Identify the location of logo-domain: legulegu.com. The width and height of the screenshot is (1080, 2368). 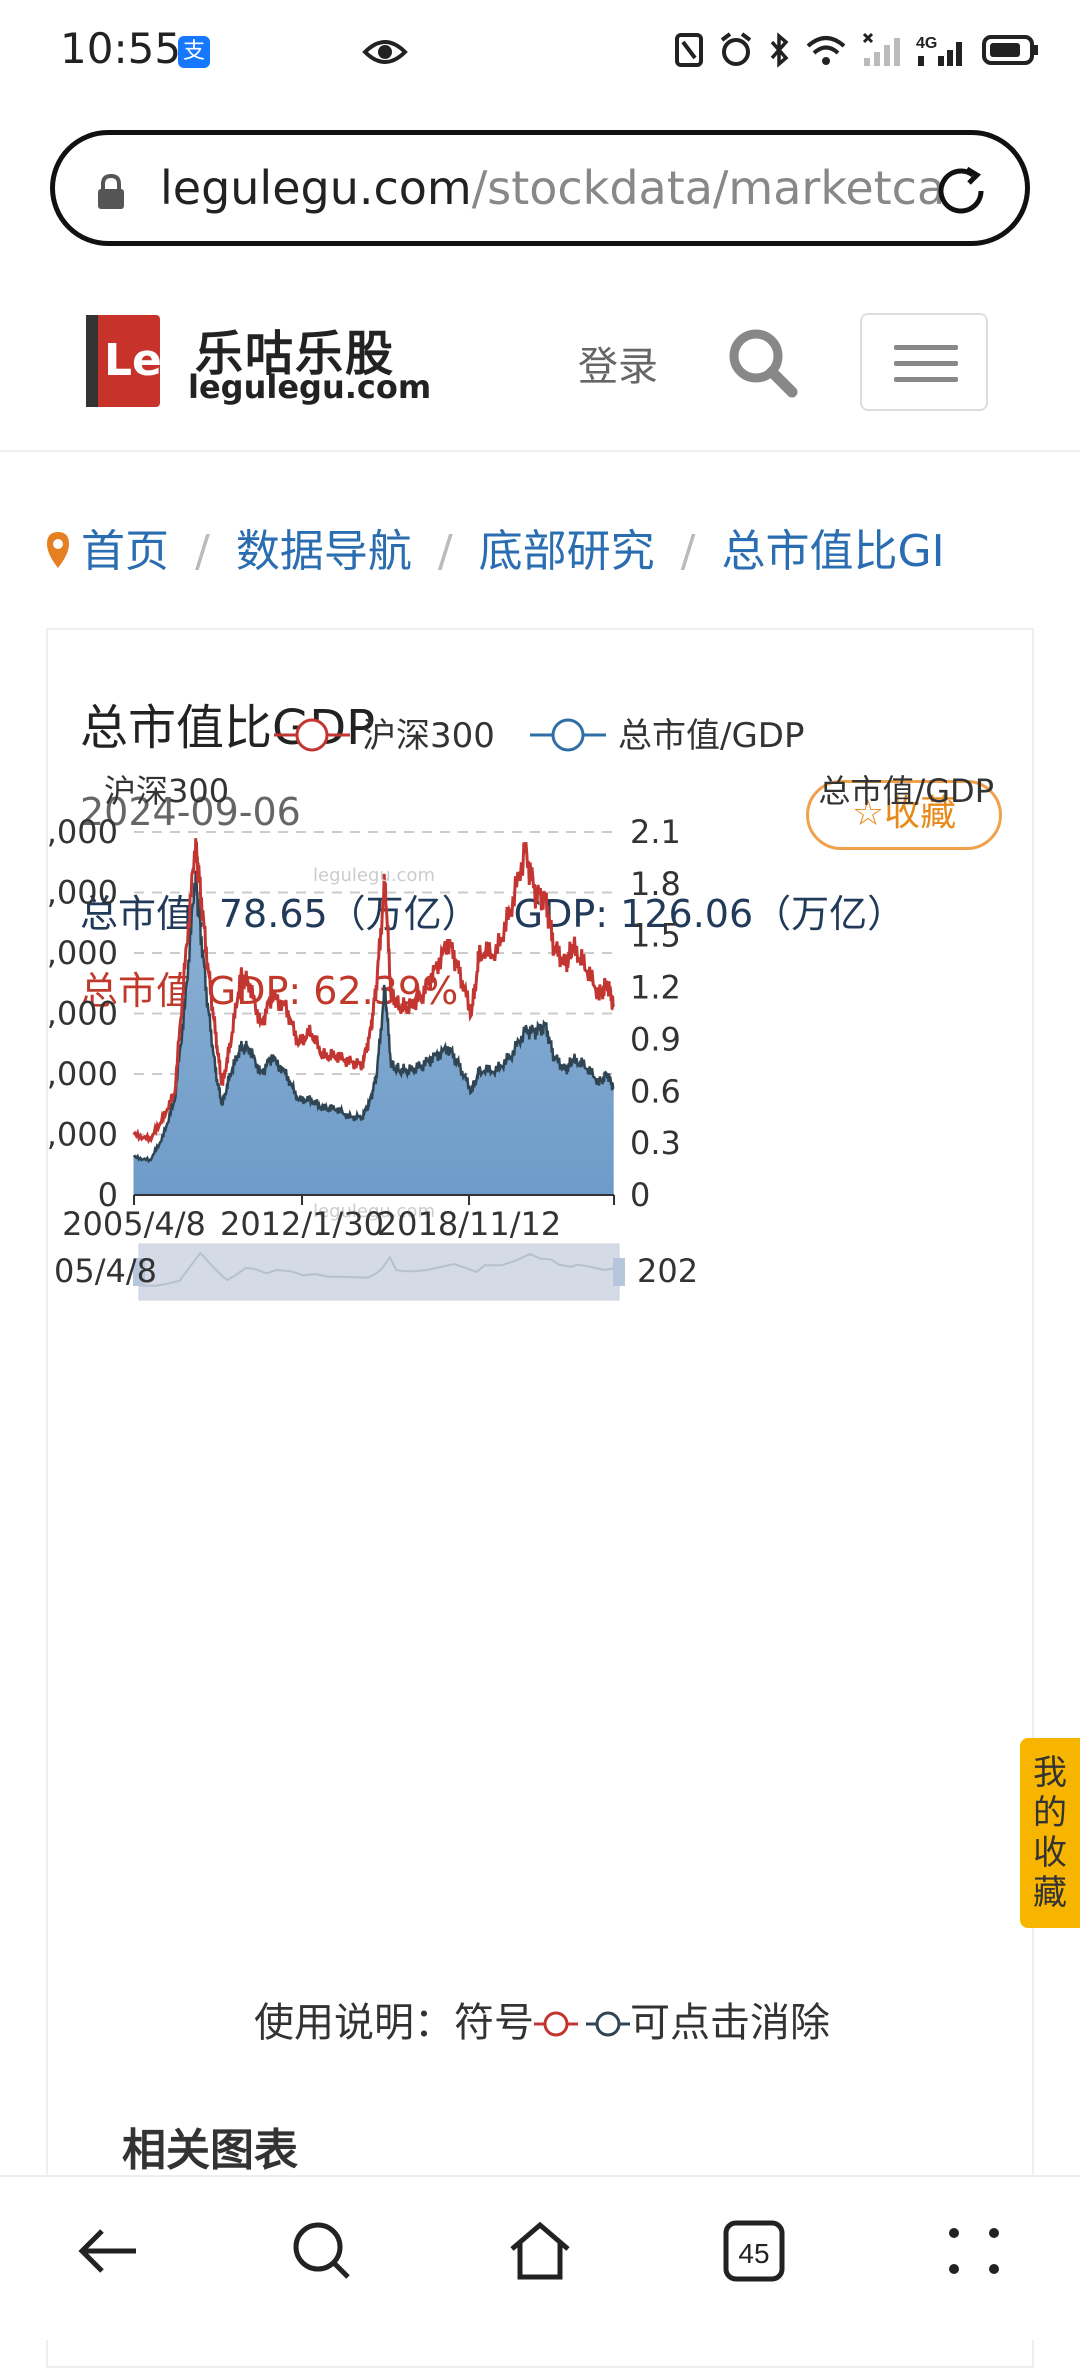
(310, 387).